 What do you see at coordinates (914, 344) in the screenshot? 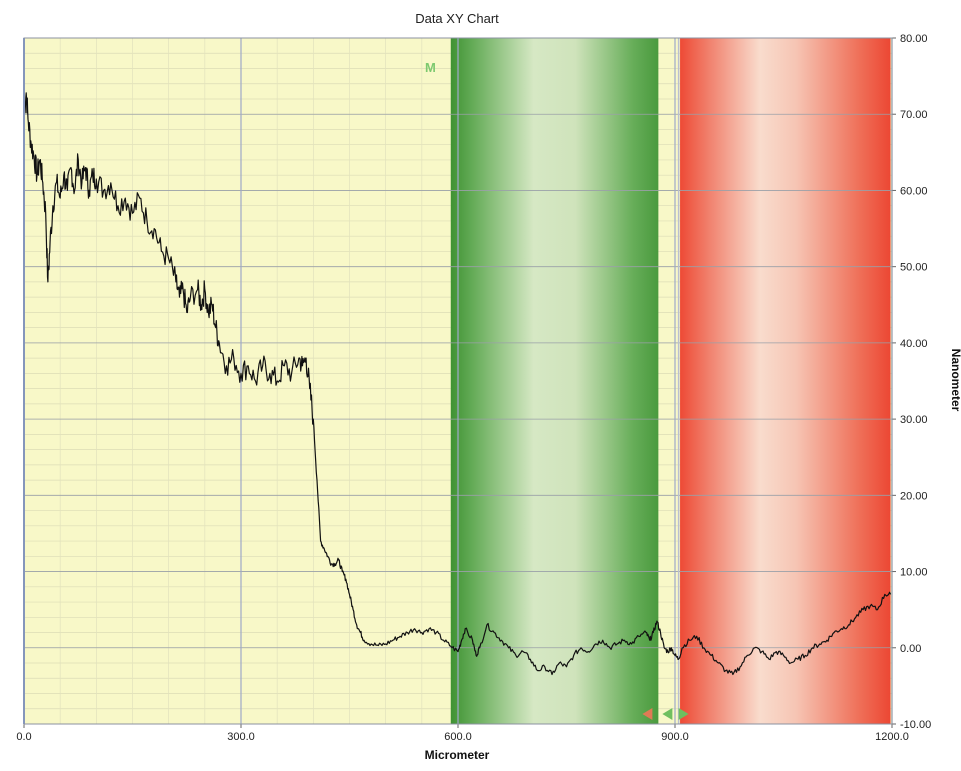
I see `y-tick-label: 40.00` at bounding box center [914, 344].